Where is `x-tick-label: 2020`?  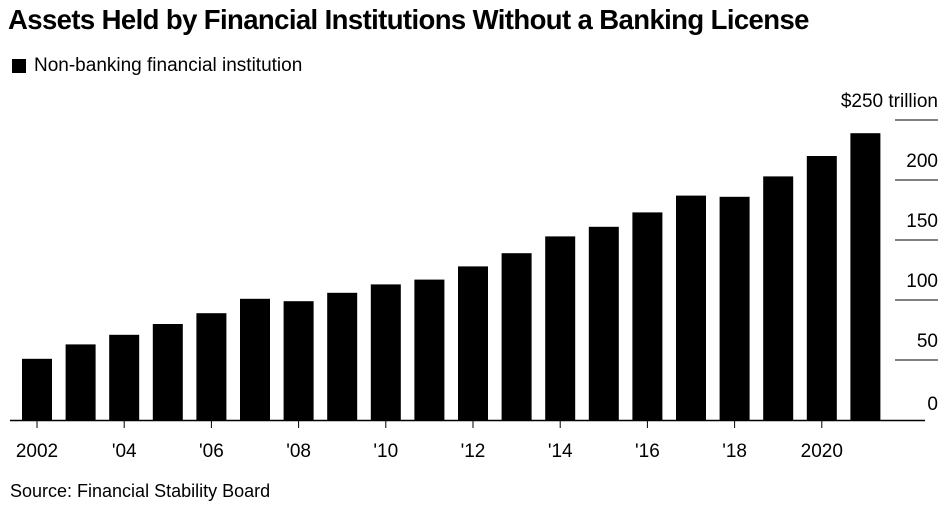
x-tick-label: 2020 is located at coordinates (822, 451).